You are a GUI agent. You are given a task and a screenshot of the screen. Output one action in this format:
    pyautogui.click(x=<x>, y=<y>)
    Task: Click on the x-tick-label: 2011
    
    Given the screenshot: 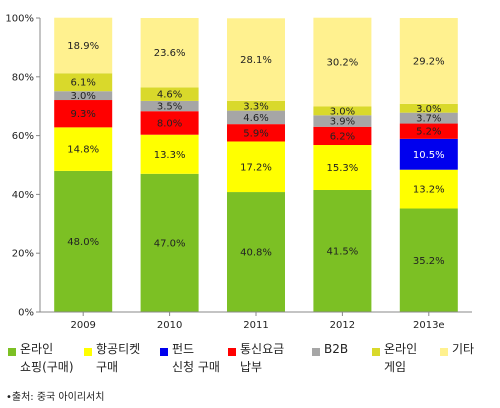 What is the action you would take?
    pyautogui.click(x=255, y=325)
    